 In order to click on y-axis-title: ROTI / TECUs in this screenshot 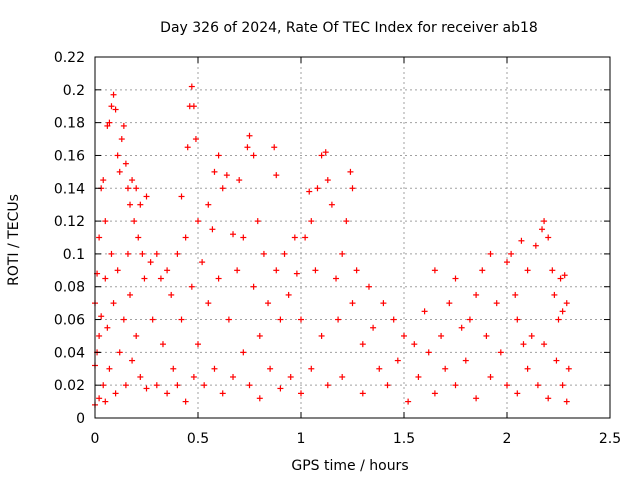, I will do `click(14, 240)`.